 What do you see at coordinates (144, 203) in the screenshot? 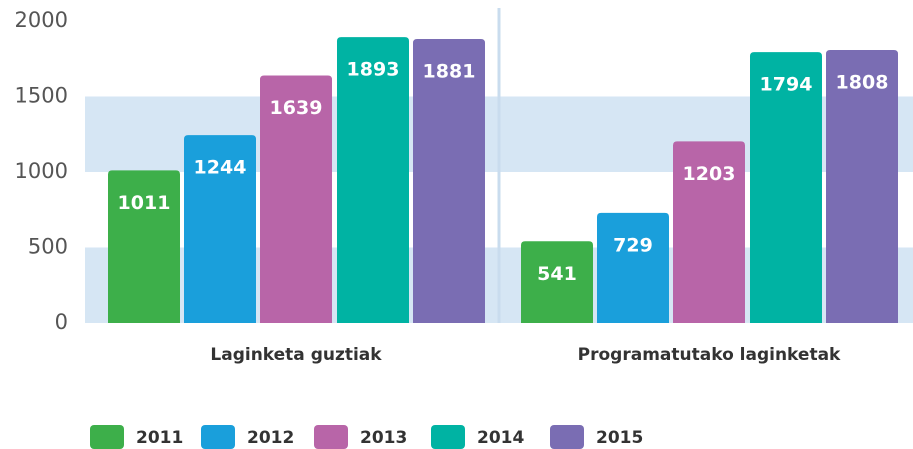
I see `data-label: 1011` at bounding box center [144, 203].